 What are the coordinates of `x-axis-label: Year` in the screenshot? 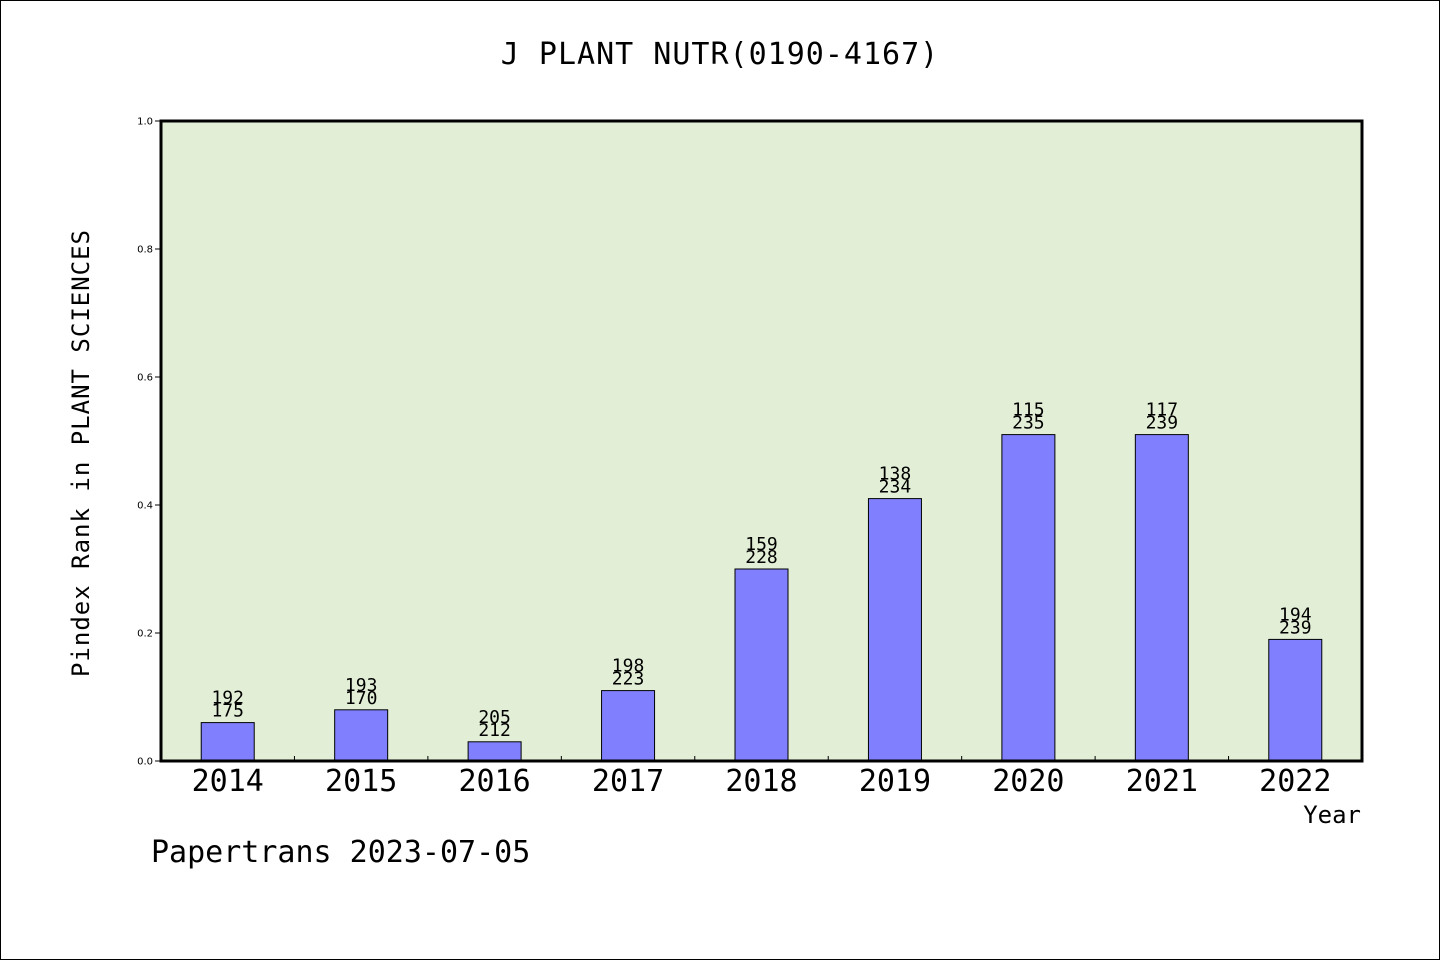 It's located at (1332, 815).